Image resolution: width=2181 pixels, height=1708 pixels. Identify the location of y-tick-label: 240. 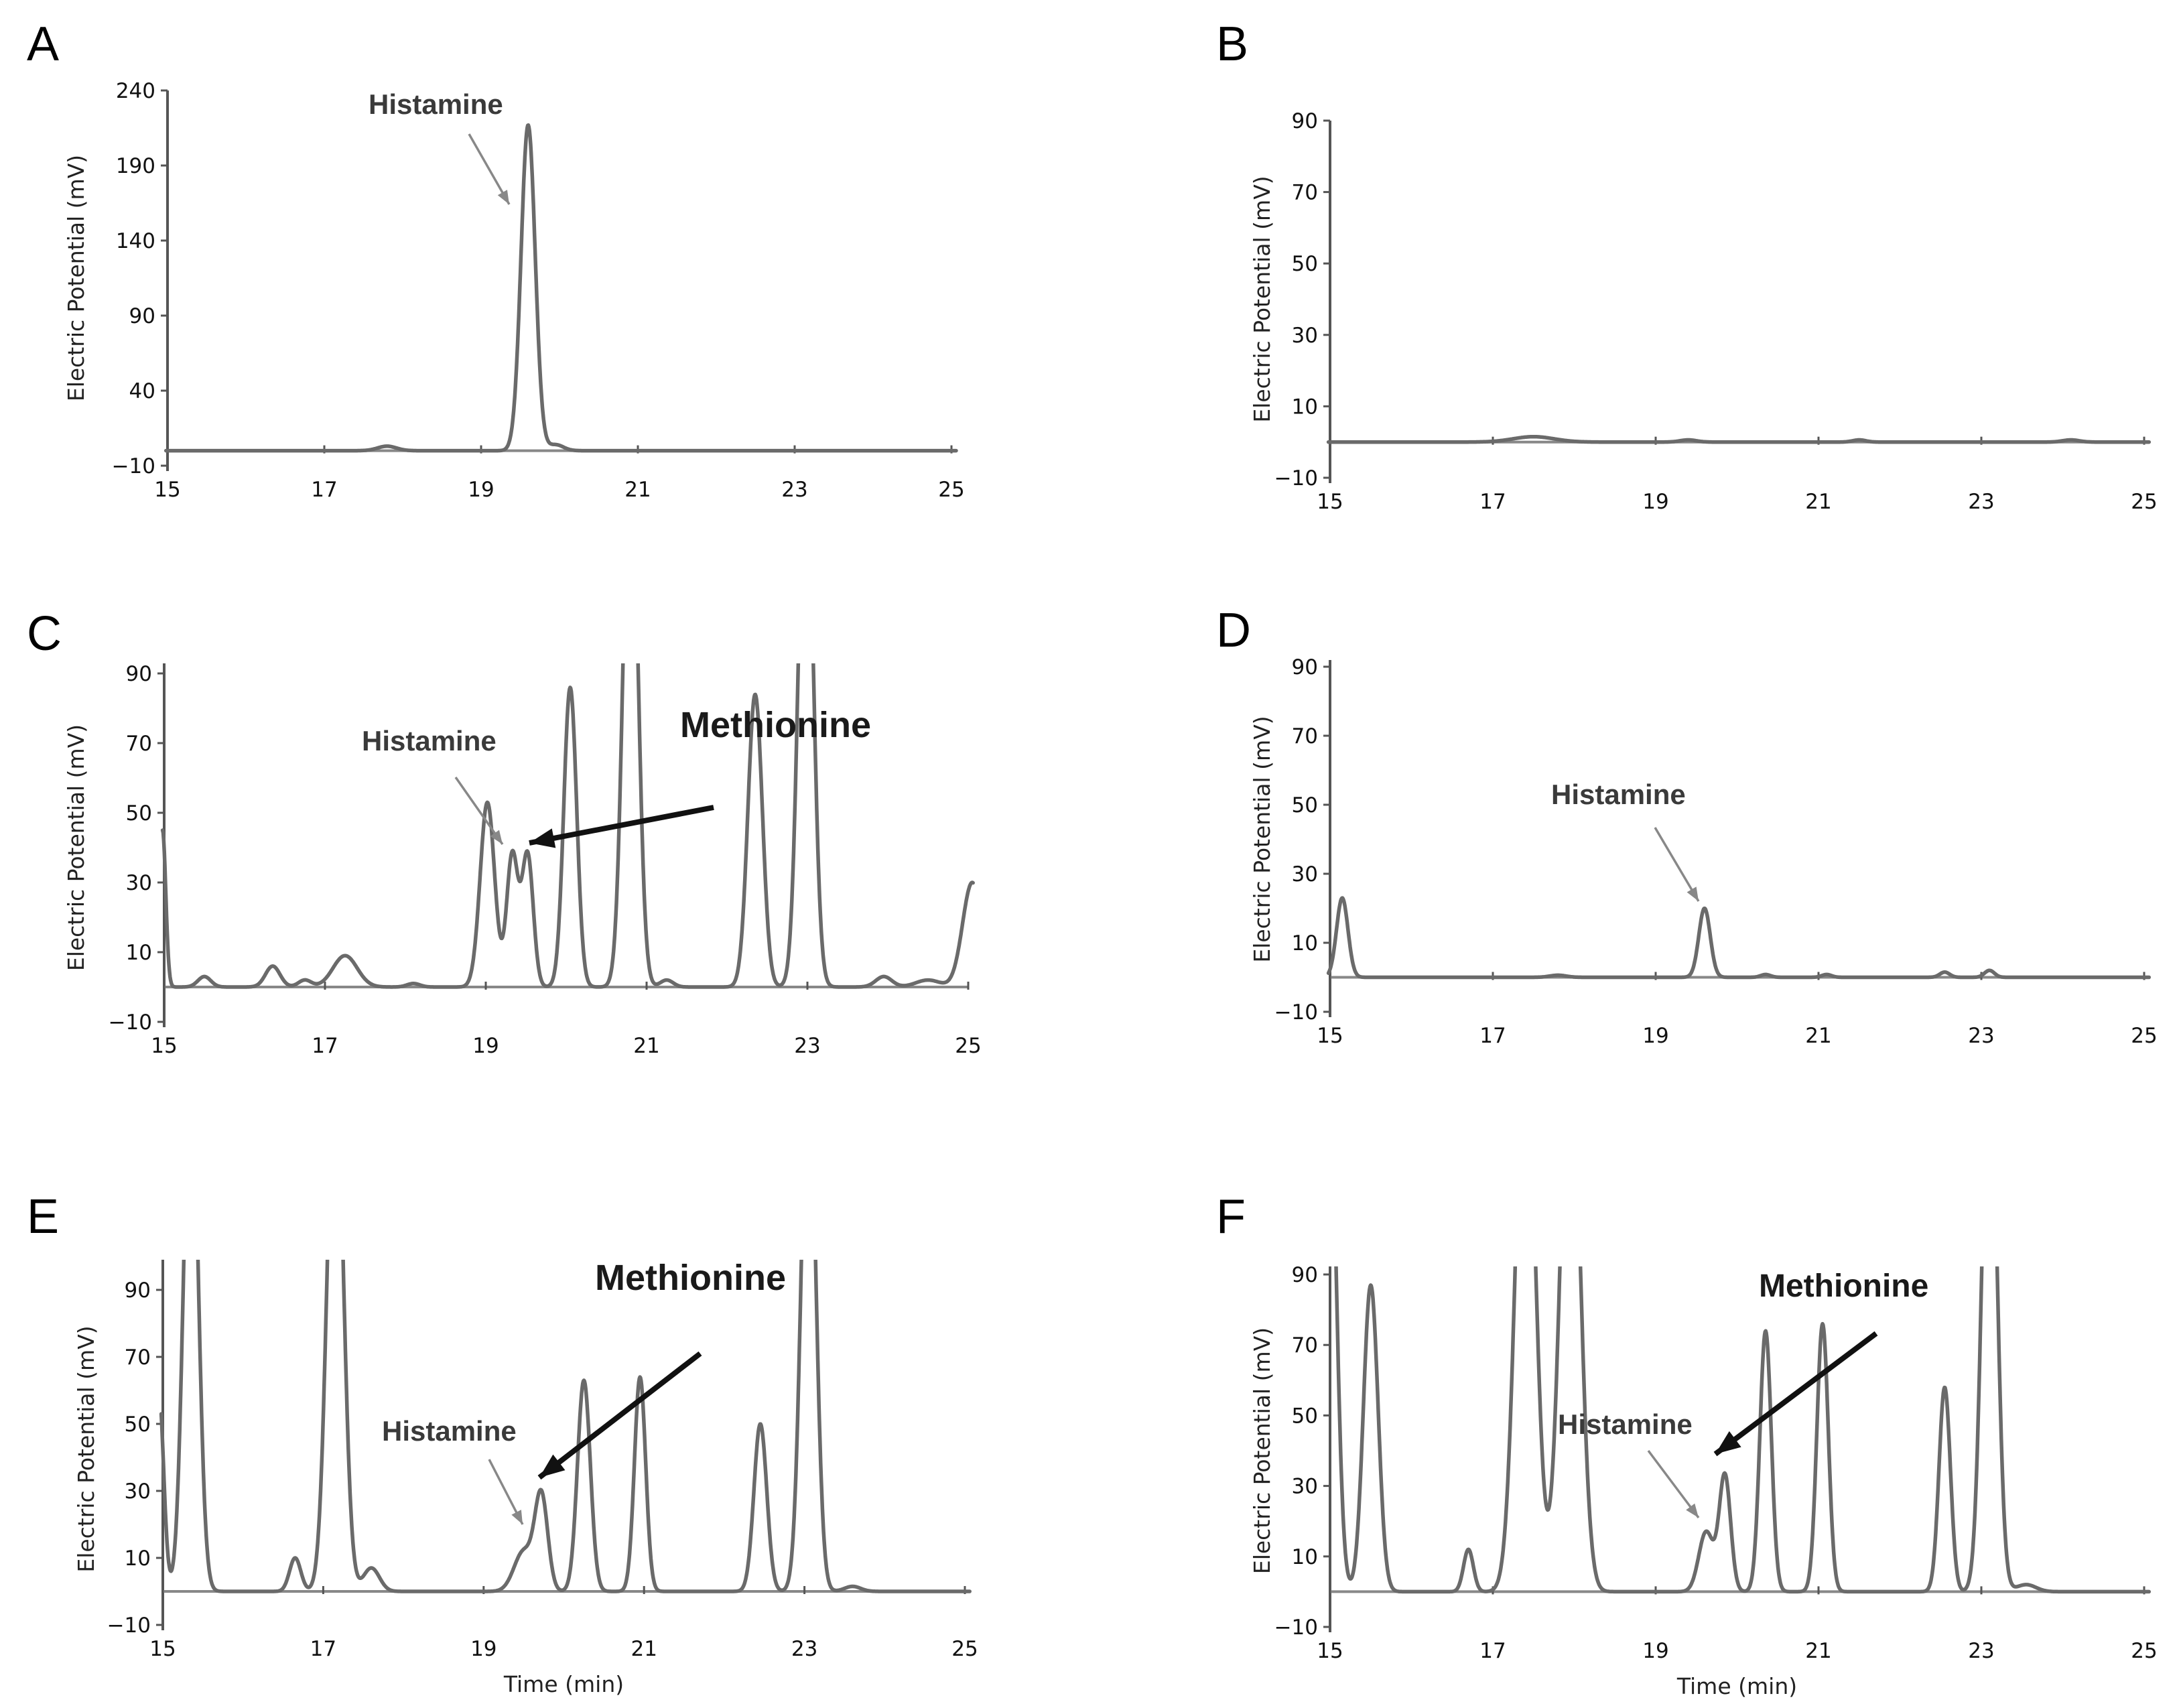
(135, 91).